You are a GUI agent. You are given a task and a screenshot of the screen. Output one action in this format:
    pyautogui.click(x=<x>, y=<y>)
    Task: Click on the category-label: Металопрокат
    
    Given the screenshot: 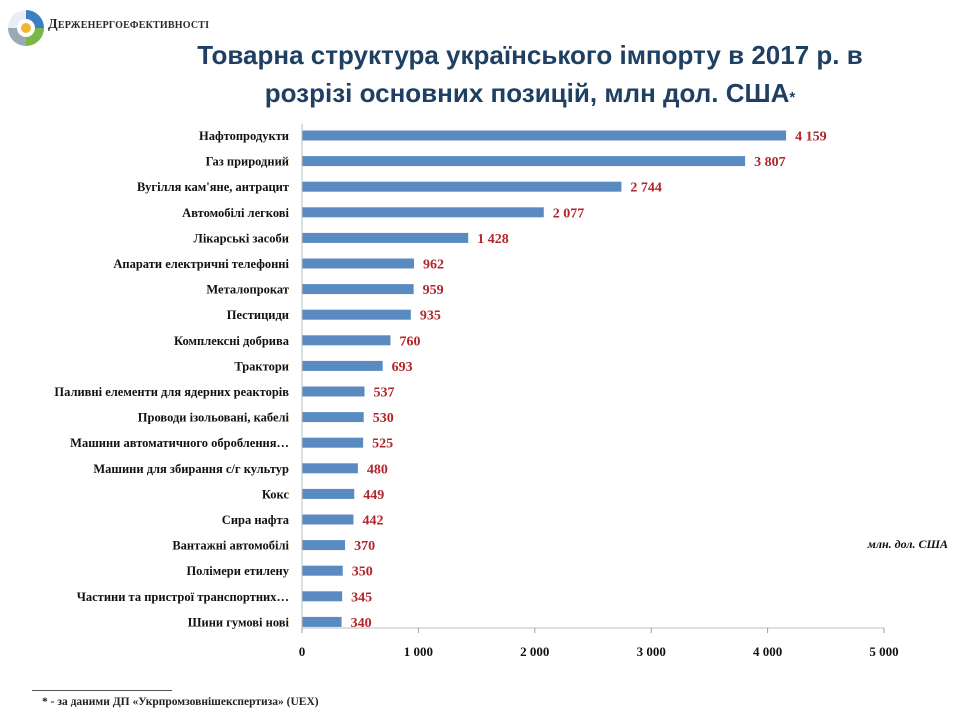 What is the action you would take?
    pyautogui.click(x=247, y=290)
    